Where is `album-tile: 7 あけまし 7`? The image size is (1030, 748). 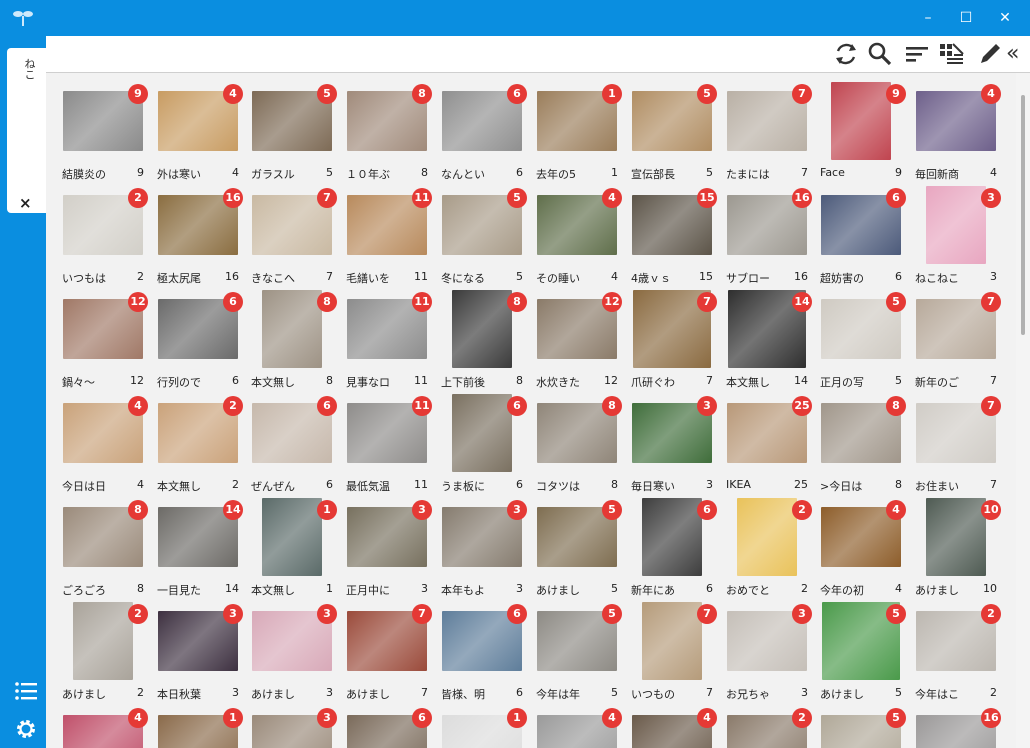
album-tile: 7 あけまし 7 is located at coordinates (389, 651).